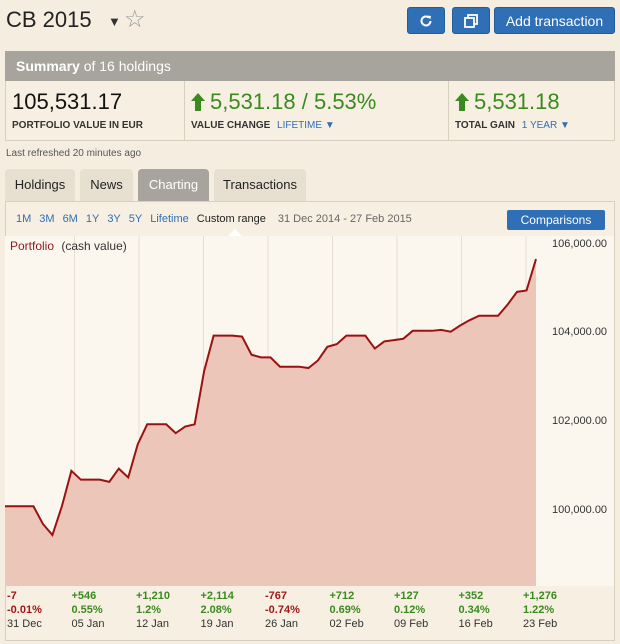  Describe the element at coordinates (70, 219) in the screenshot. I see `range-6m: 6M` at that location.